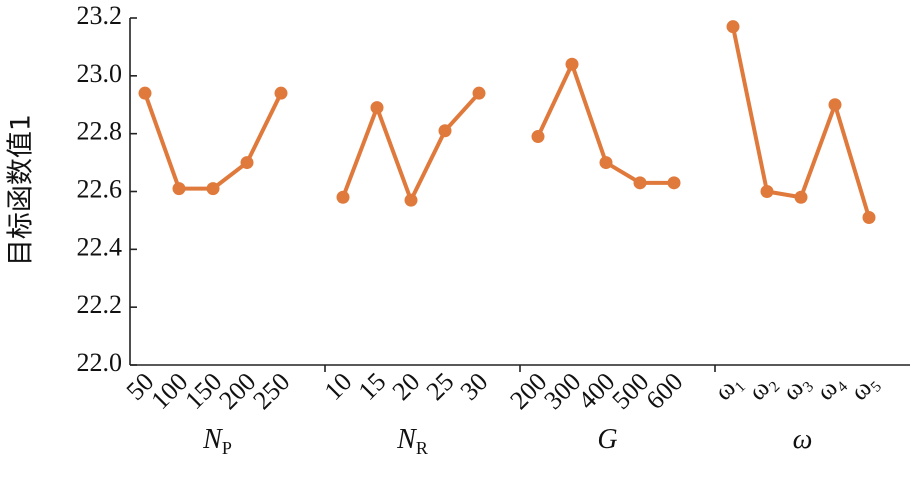  Describe the element at coordinates (727, 386) in the screenshot. I see `x-tick-label: ω₁` at that location.